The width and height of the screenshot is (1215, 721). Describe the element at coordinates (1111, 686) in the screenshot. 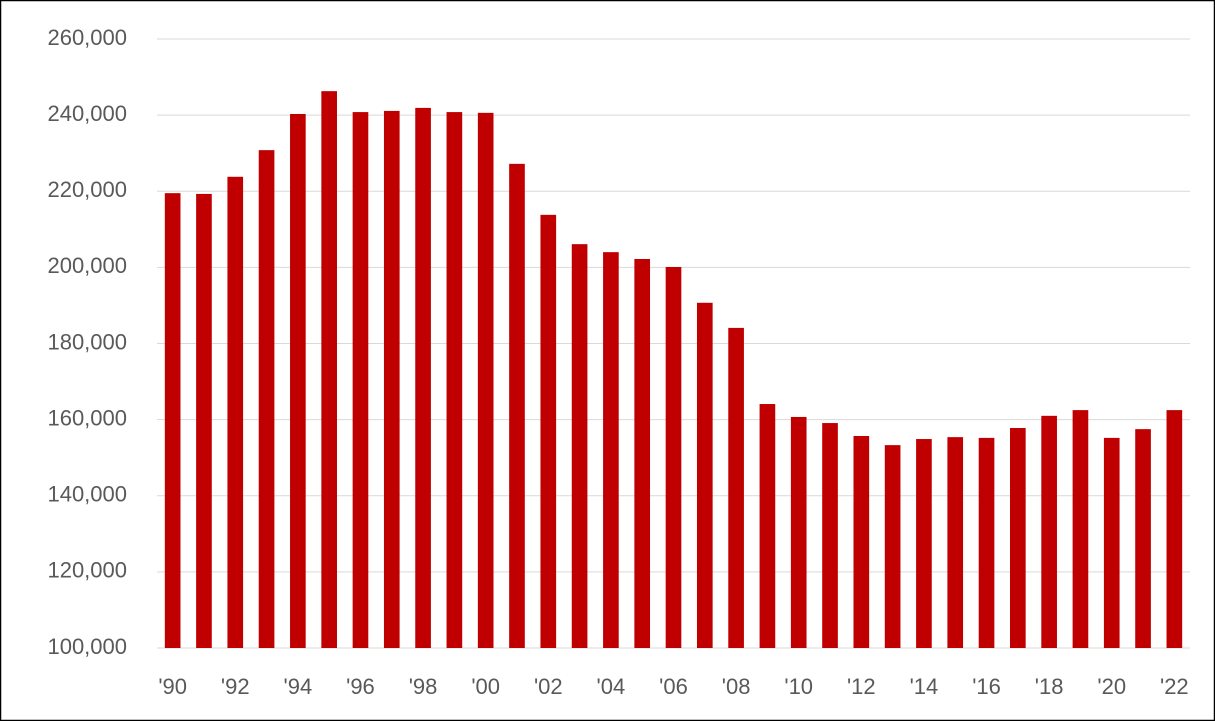

I see `x-tick-label: '20` at that location.